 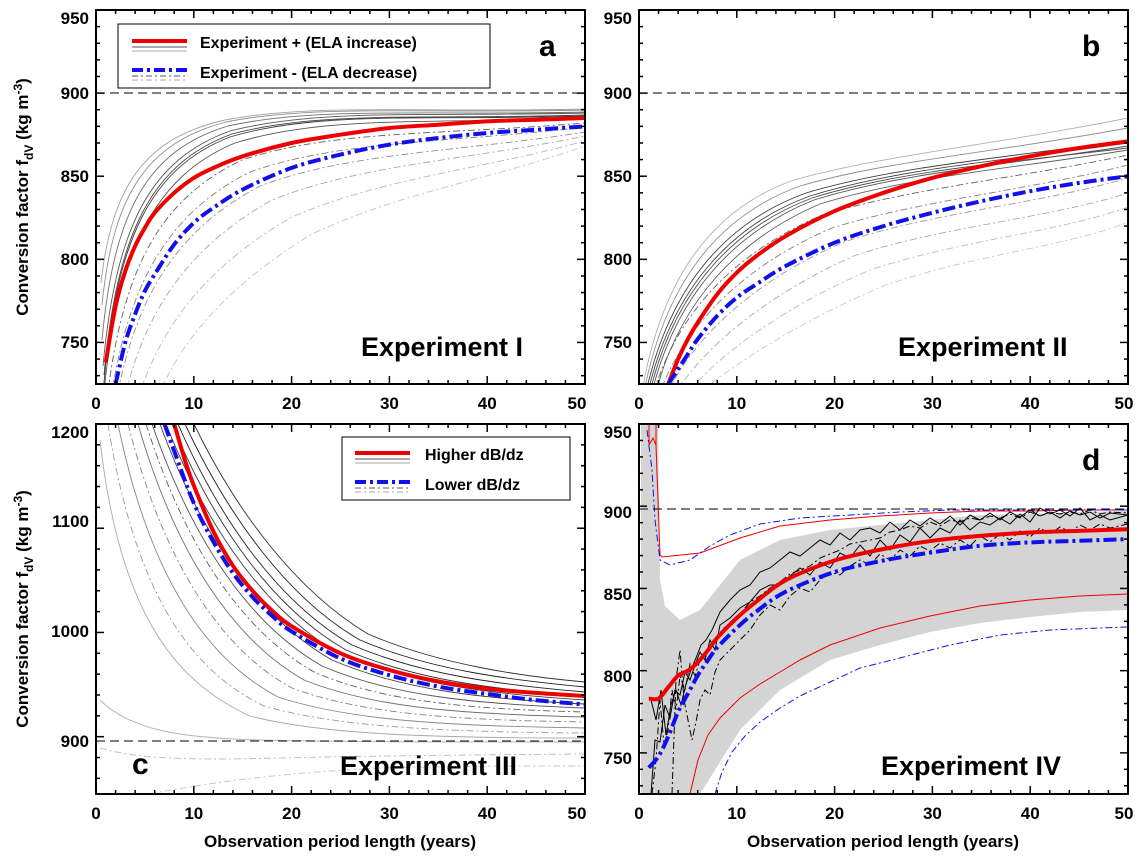 What do you see at coordinates (442, 347) in the screenshot?
I see `panel-a-title: Experiment I` at bounding box center [442, 347].